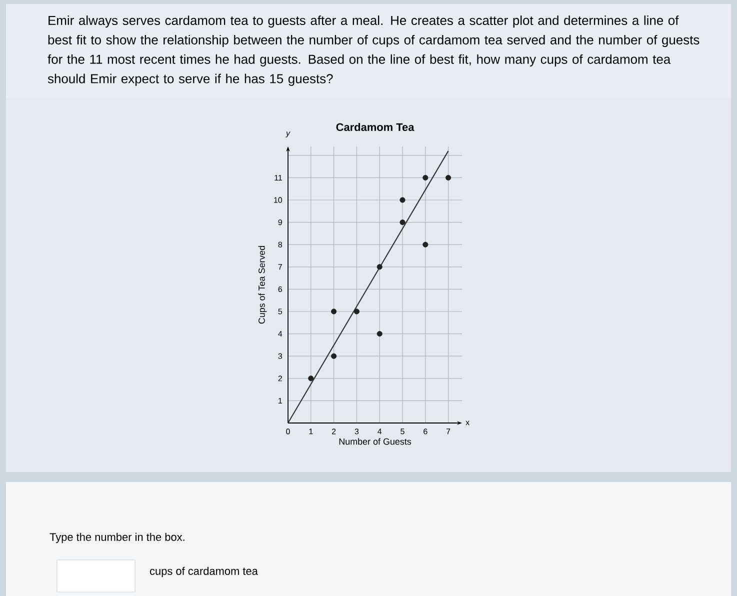  Describe the element at coordinates (262, 285) in the screenshot. I see `y-axis-title: Cups of Tea Served` at that location.